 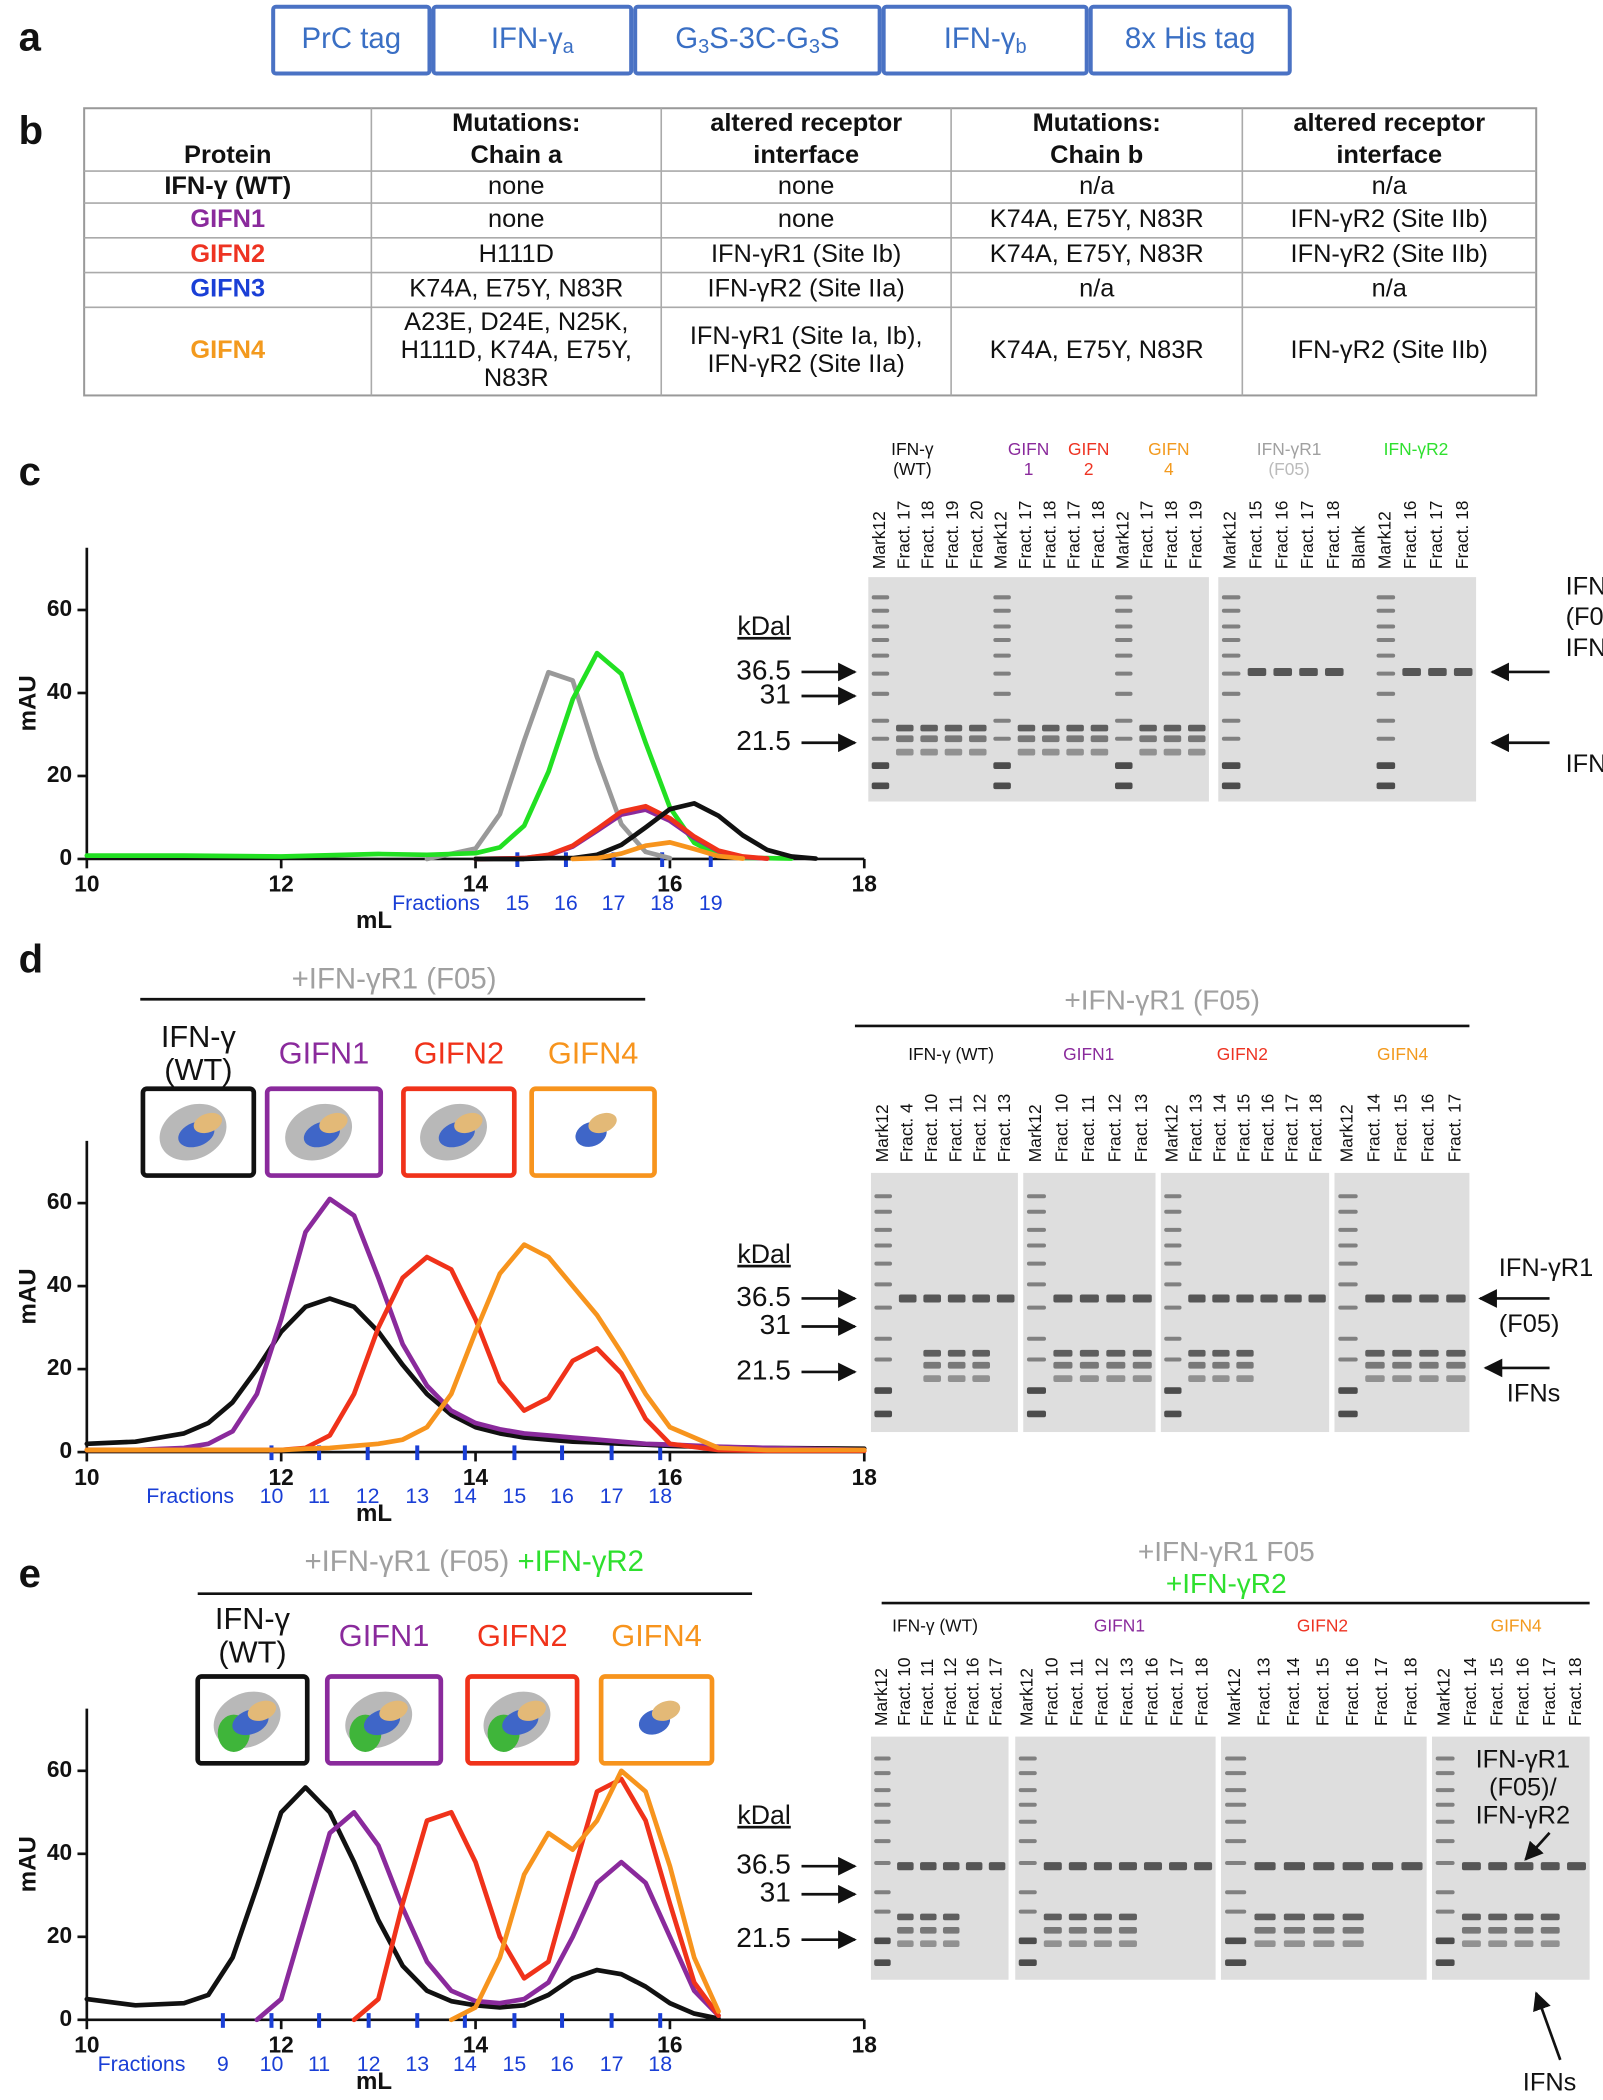 What do you see at coordinates (806, 155) in the screenshot?
I see `table-header: interface` at bounding box center [806, 155].